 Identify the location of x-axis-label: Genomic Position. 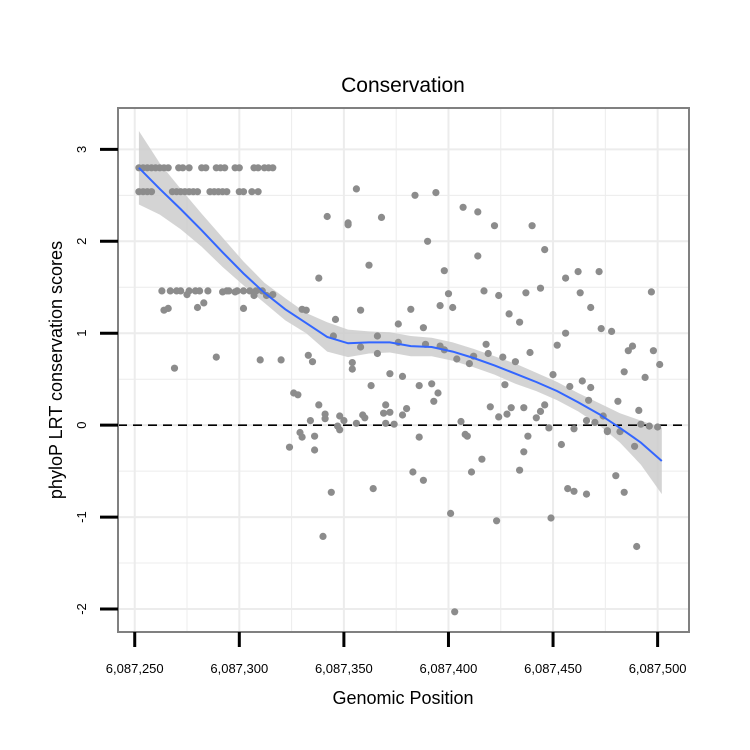
(402, 698).